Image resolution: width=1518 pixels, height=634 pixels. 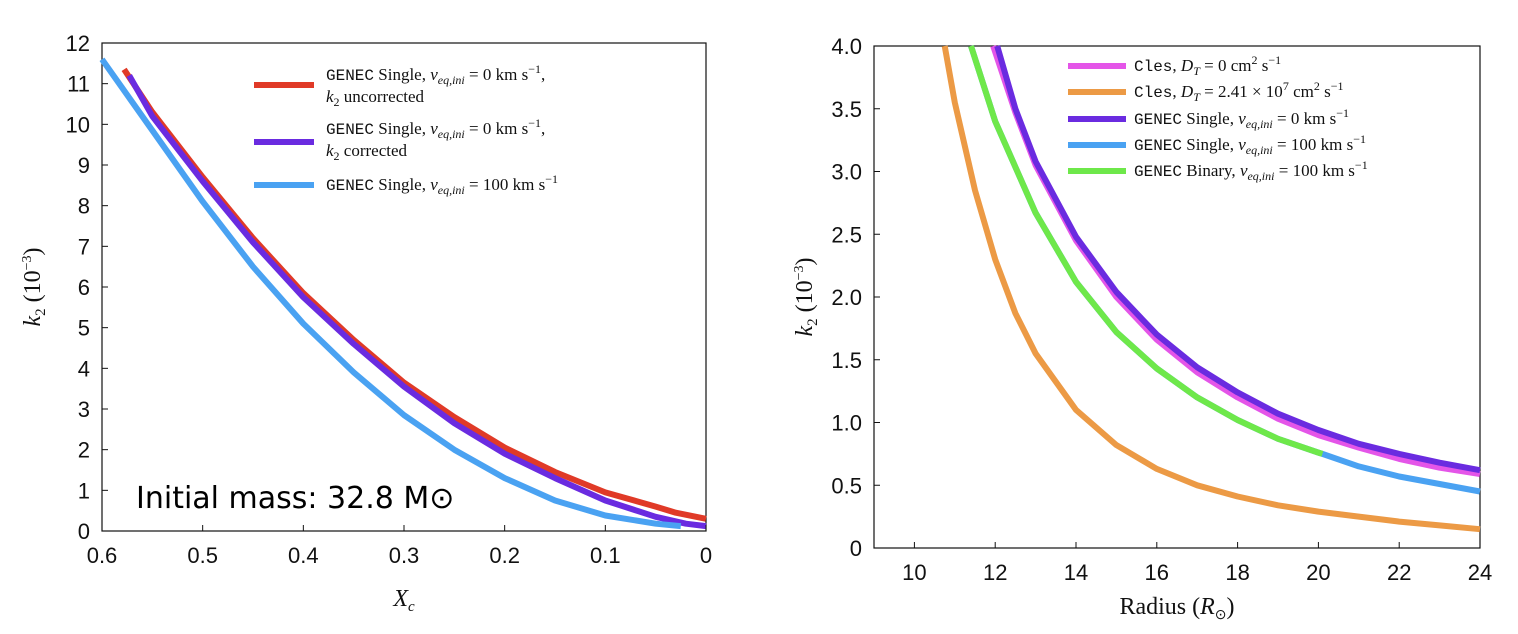 What do you see at coordinates (914, 572) in the screenshot?
I see `right-x-tick-label: 10` at bounding box center [914, 572].